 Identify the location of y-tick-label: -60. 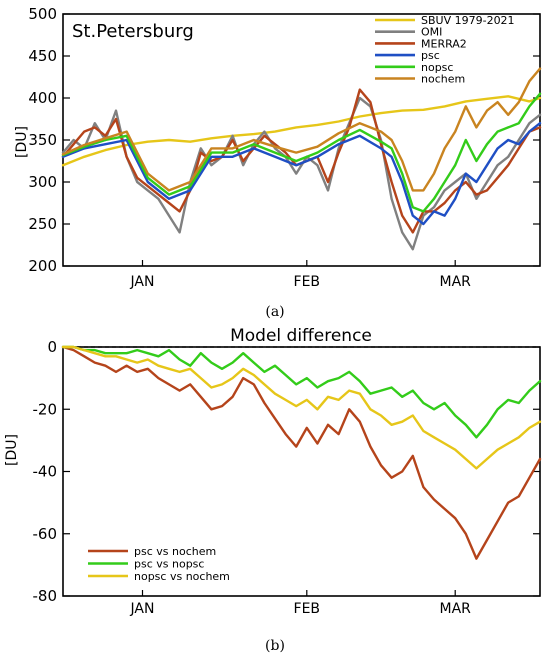
(45, 534).